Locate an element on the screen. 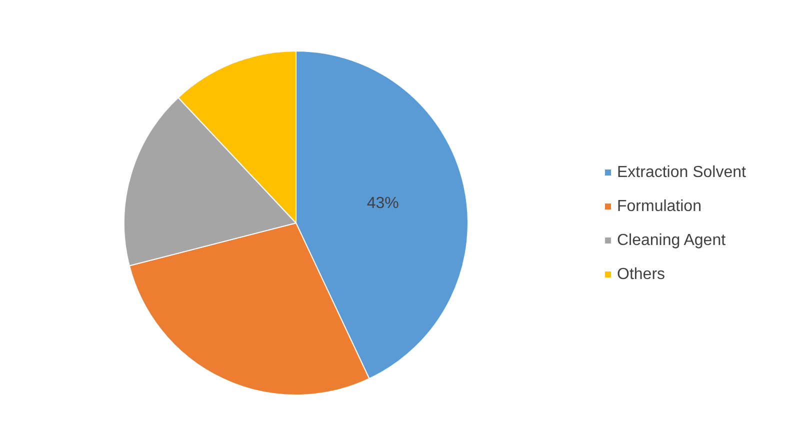  data-label: 43% is located at coordinates (382, 203).